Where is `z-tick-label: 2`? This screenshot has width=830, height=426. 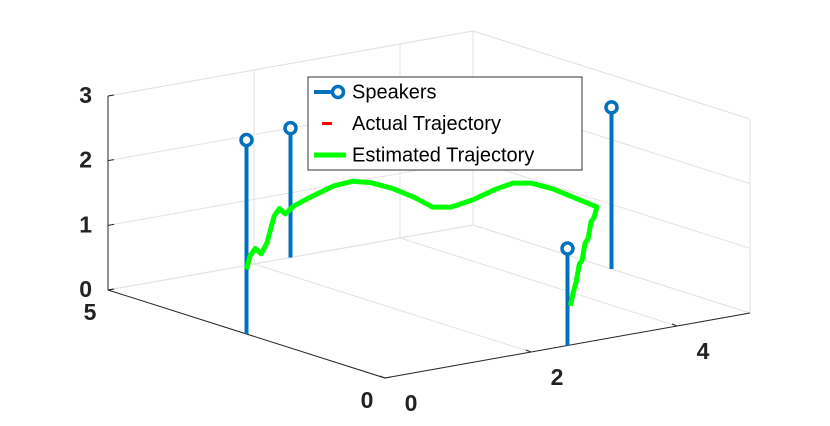
z-tick-label: 2 is located at coordinates (85, 160).